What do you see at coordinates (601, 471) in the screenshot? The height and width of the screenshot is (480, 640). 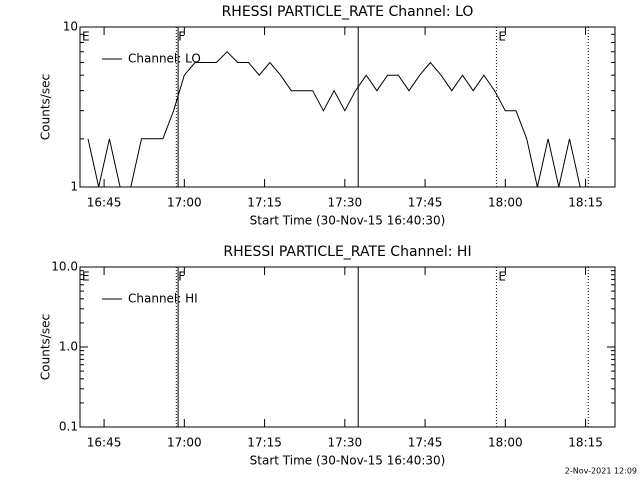 I see `footer: 2-Nov-2021 12:09` at bounding box center [601, 471].